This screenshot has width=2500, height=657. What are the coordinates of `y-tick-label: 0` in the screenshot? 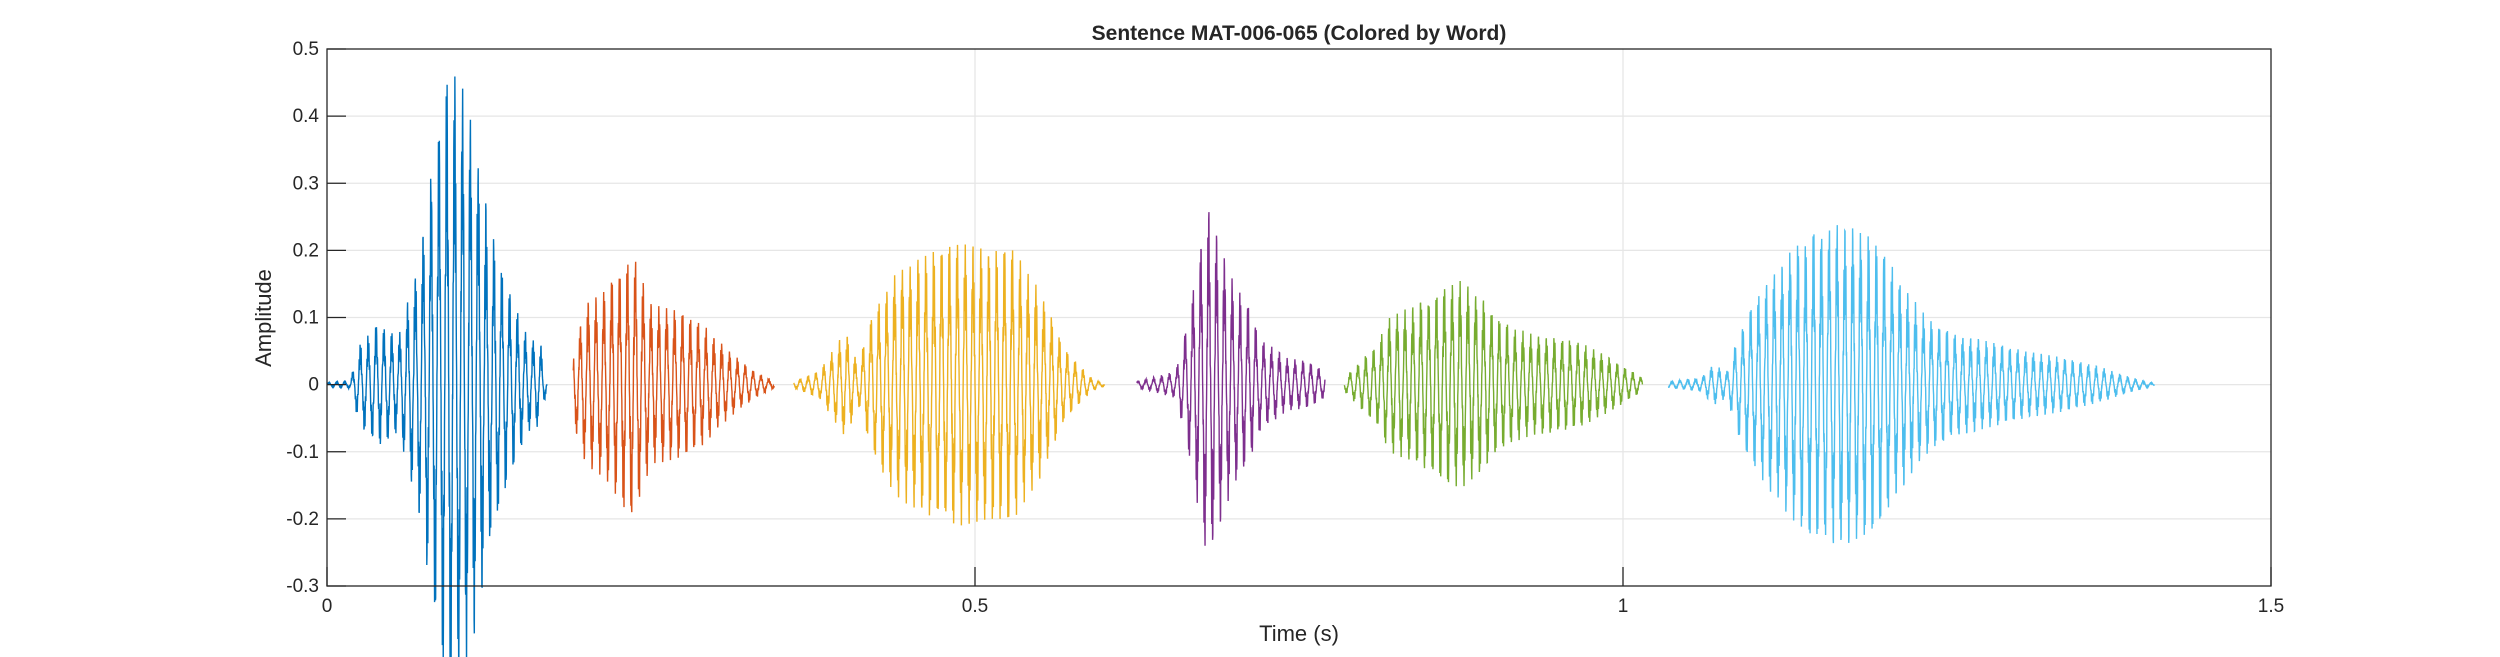 It's located at (313, 385).